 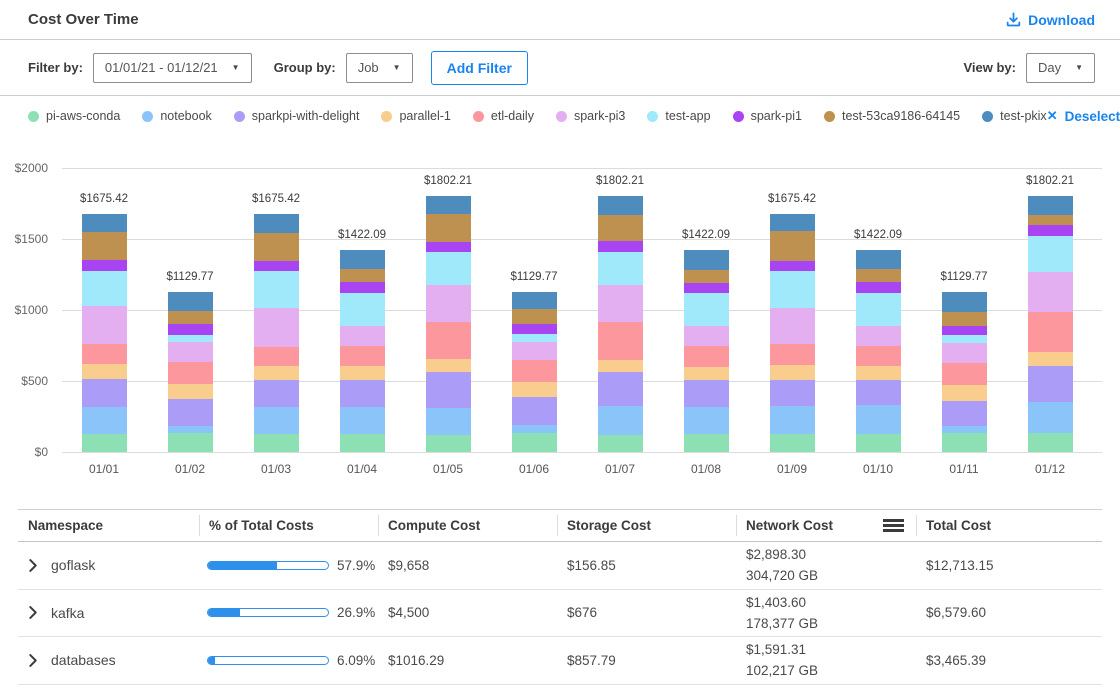 I want to click on bar-01/10, so click(x=878, y=351).